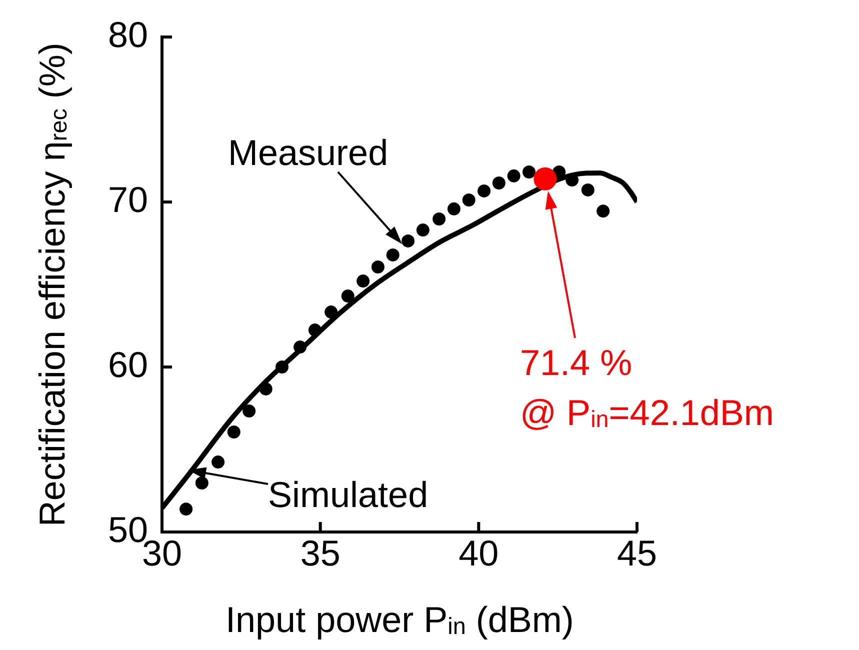 The width and height of the screenshot is (859, 650). I want to click on y-tick-label: 60, so click(128, 364).